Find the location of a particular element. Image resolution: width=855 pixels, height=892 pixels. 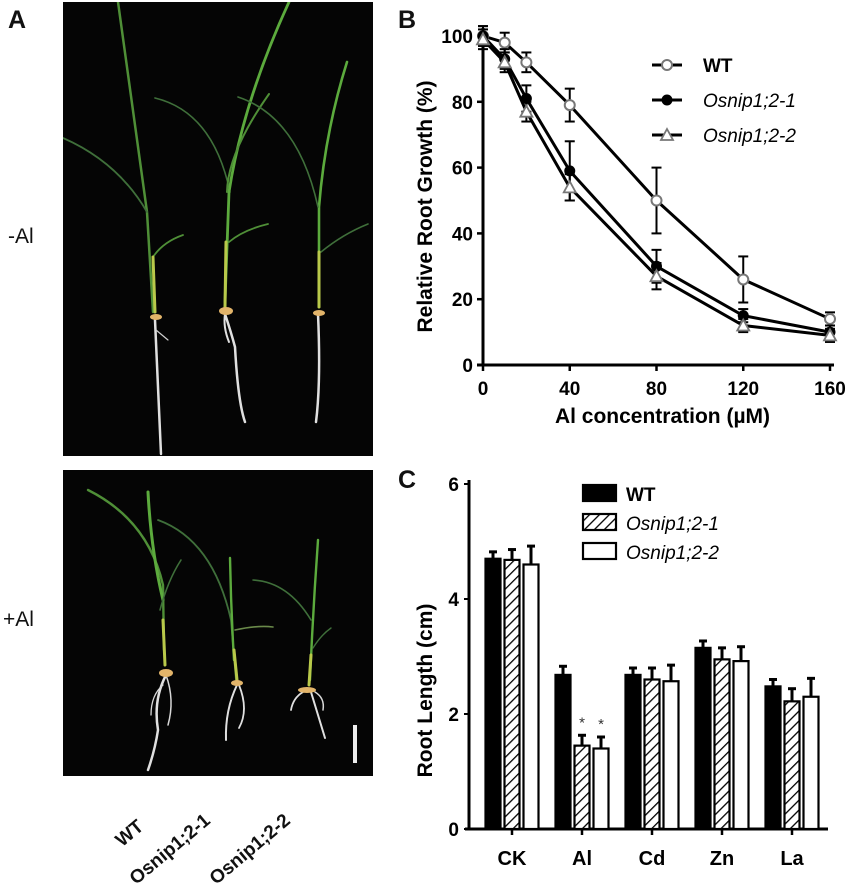

y-tick-label: 60 is located at coordinates (462, 169).